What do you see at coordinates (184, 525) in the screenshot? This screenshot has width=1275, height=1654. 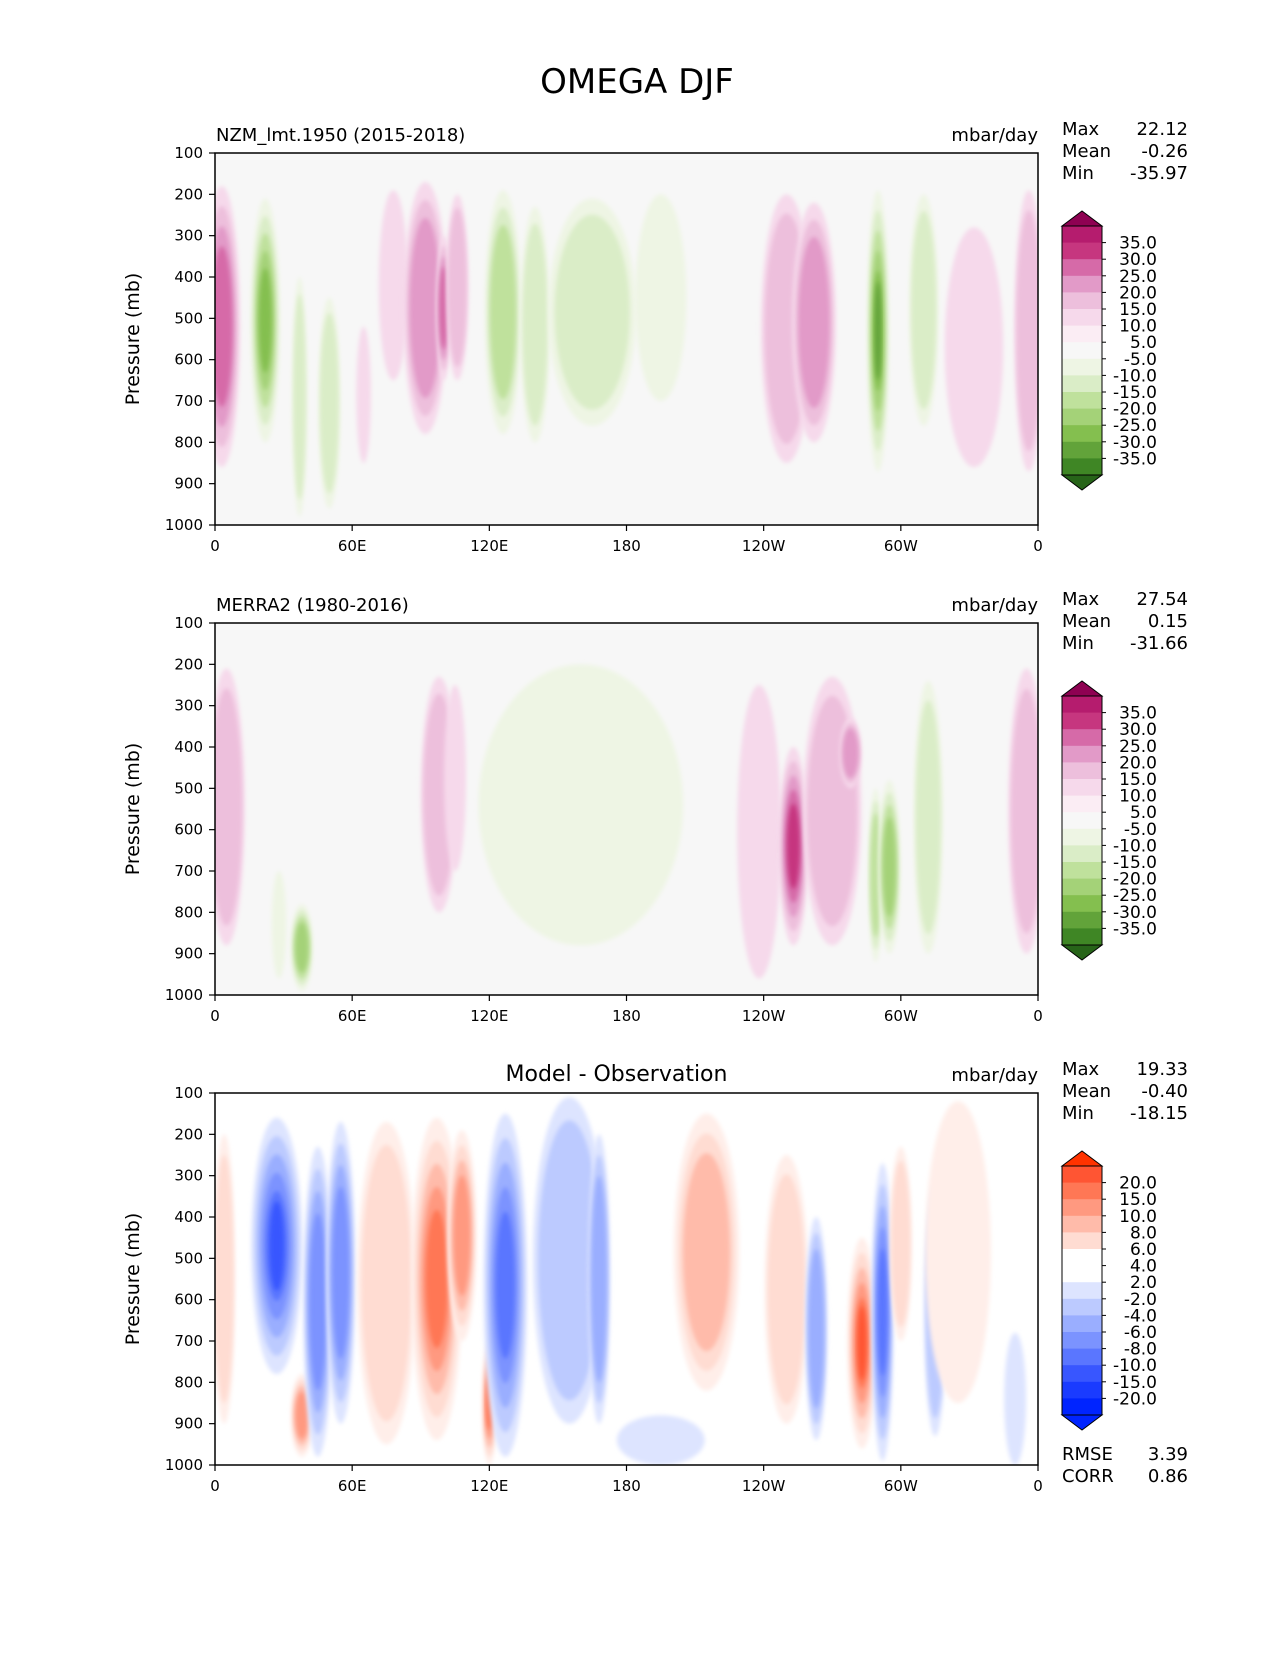 I see `y-tick-label: 1000` at bounding box center [184, 525].